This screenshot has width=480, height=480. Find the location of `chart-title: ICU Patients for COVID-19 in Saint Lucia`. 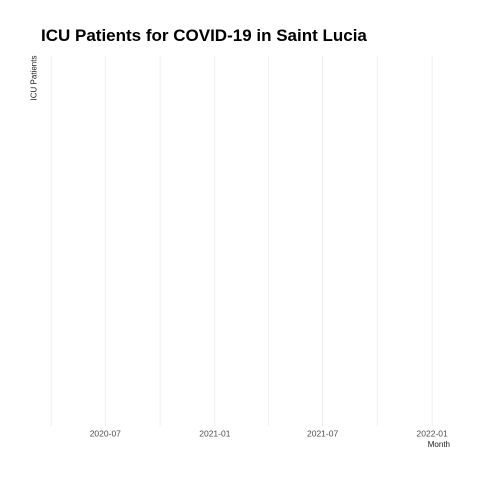

chart-title: ICU Patients for COVID-19 in Saint Lucia is located at coordinates (204, 35).